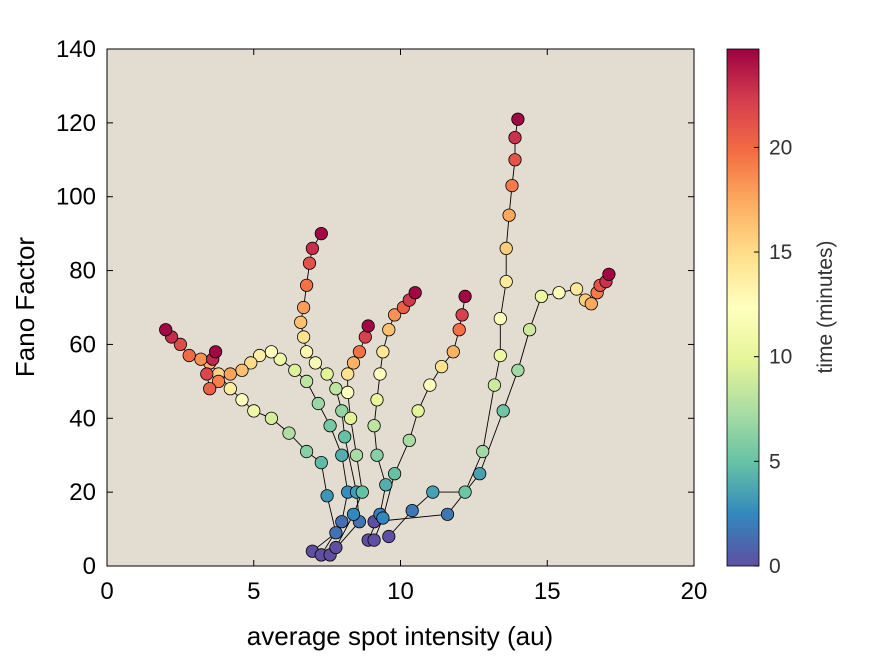 The height and width of the screenshot is (656, 875). Describe the element at coordinates (89, 566) in the screenshot. I see `y-tick-label: 0` at that location.